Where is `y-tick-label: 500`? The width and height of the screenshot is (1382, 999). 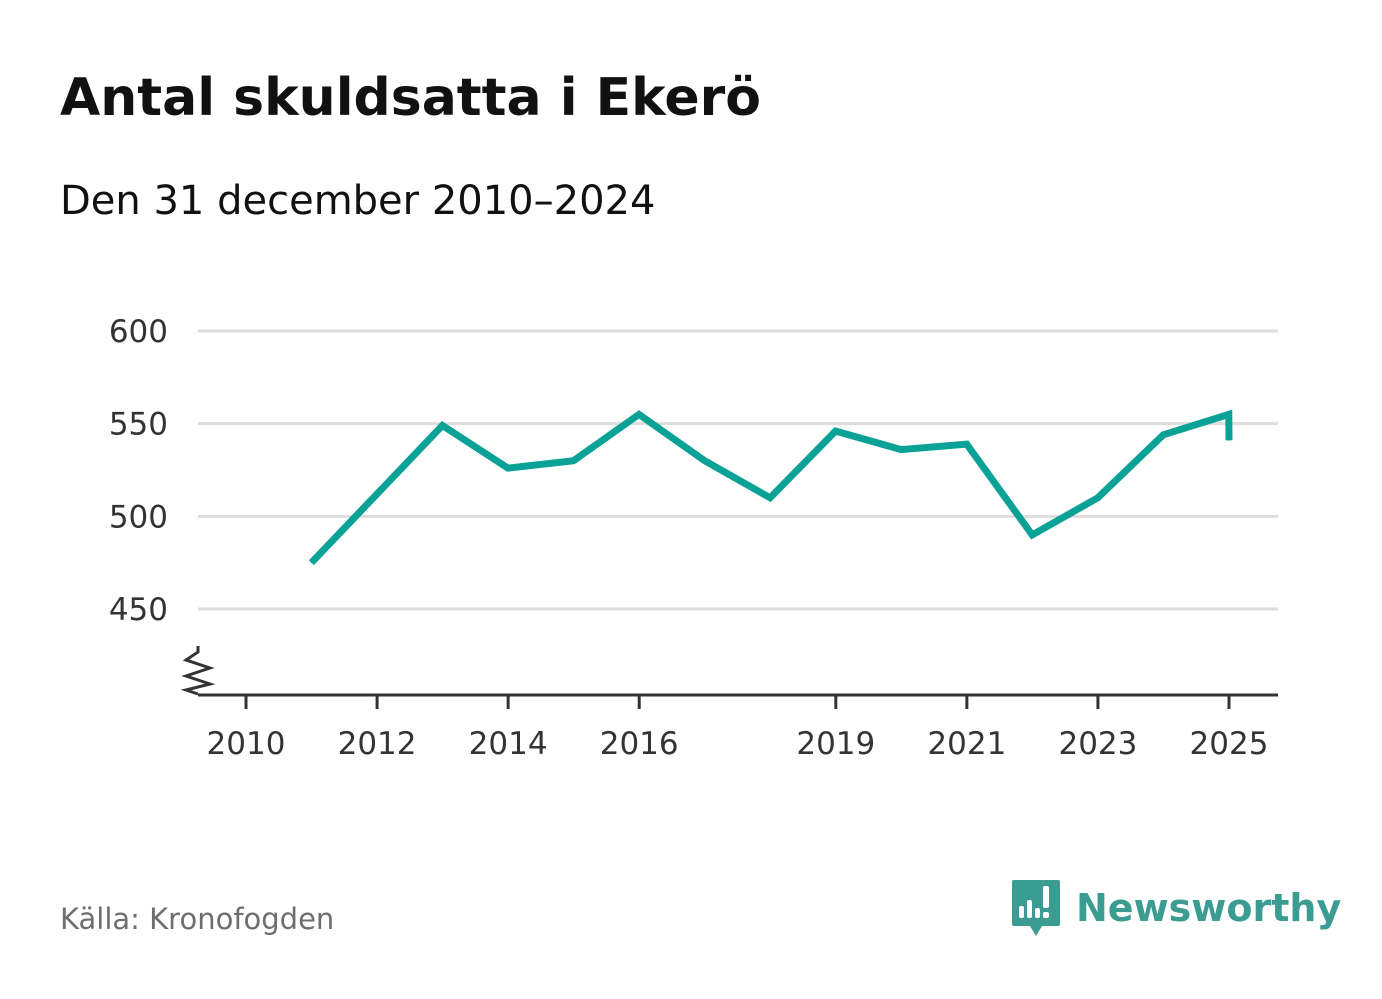 y-tick-label: 500 is located at coordinates (138, 517).